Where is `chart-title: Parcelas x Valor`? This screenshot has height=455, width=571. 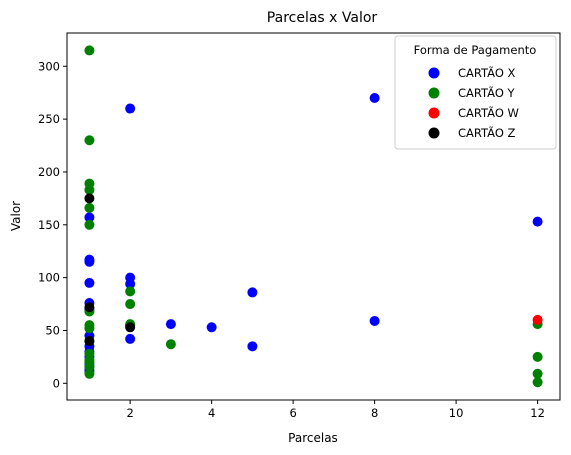 chart-title: Parcelas x Valor is located at coordinates (322, 18).